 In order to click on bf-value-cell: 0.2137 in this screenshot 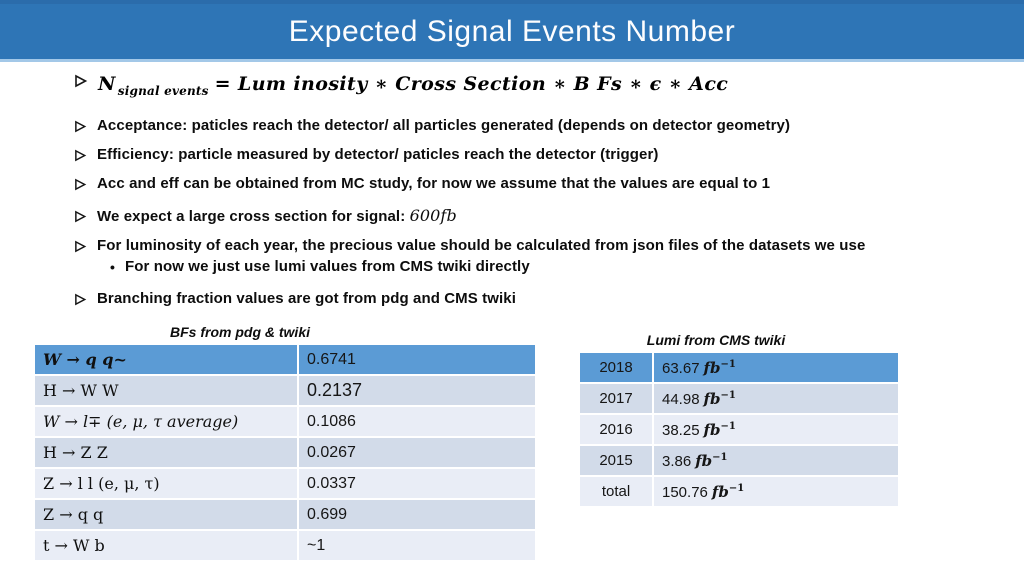, I will do `click(417, 390)`.